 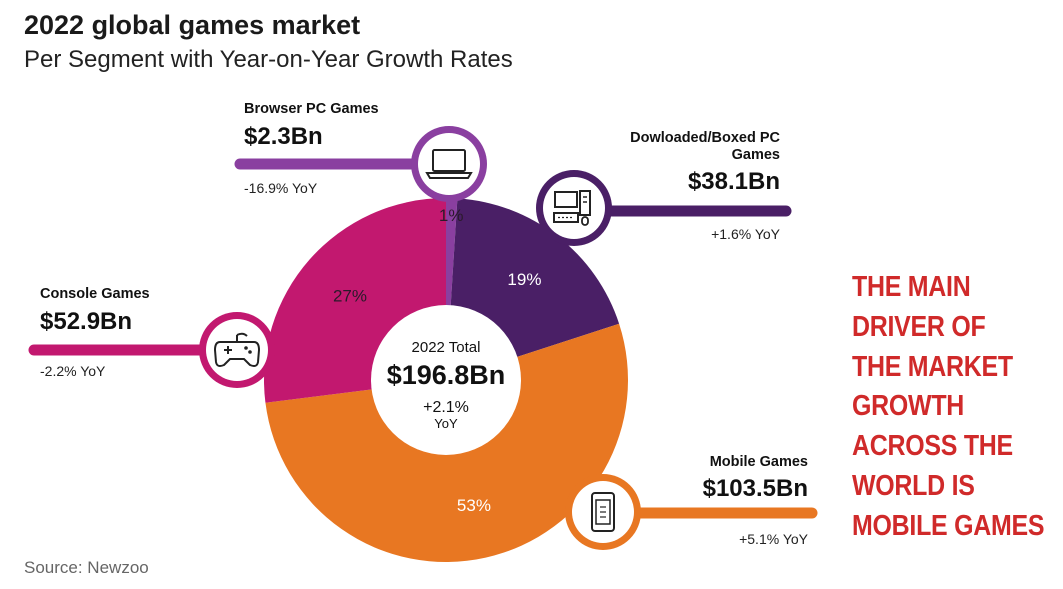 I want to click on center-yoy: YoY, so click(x=446, y=423).